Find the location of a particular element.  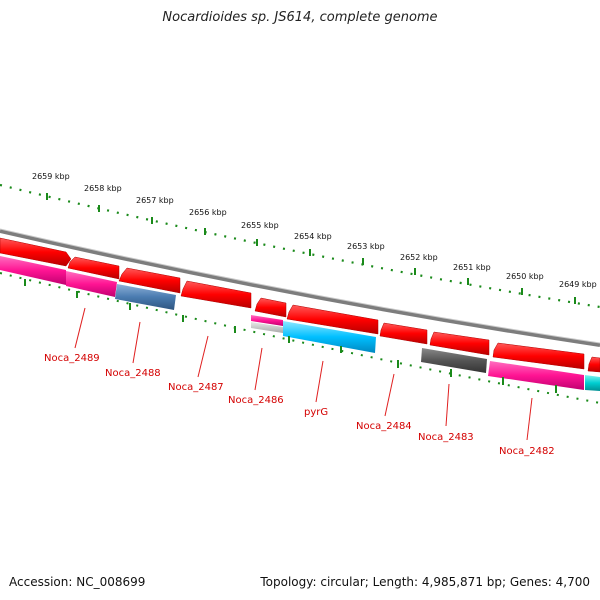

map-title: Nocardioides sp. JS614, complete genome is located at coordinates (300, 17).